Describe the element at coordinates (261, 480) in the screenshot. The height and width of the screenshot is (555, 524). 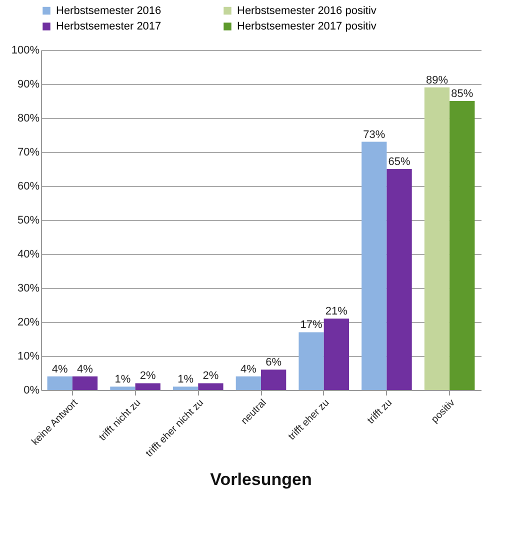
I see `text: Vorlesungen` at that location.